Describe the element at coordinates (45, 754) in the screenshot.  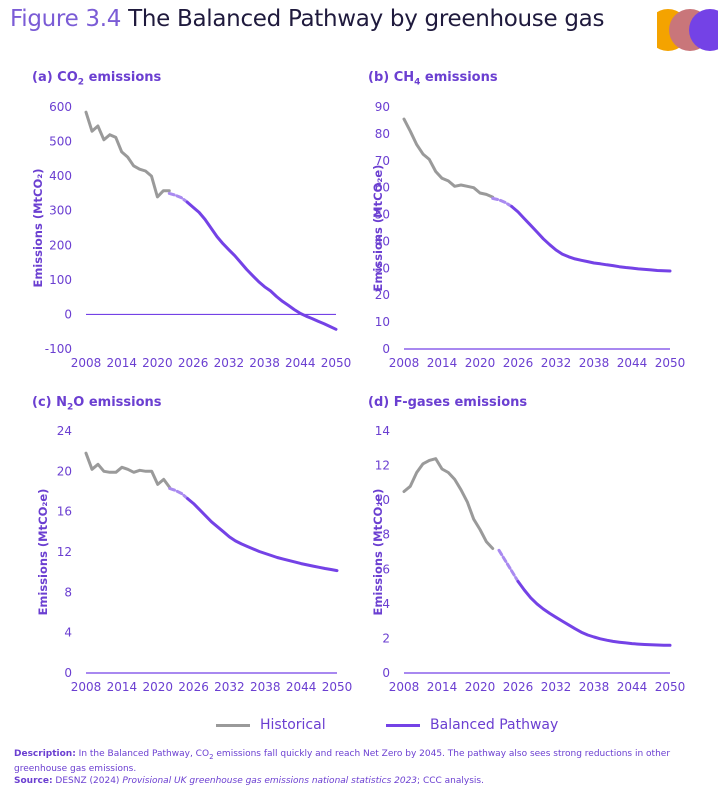
I see `description-label: Description:` at that location.